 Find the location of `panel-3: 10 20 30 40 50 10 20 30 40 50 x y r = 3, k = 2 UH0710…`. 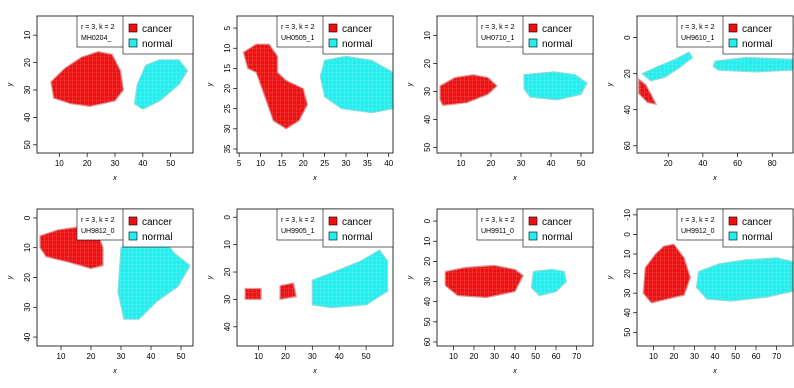

panel-3: 10 20 30 40 50 10 20 30 40 50 x y r = 3, k = 2 UH0710… is located at coordinates (500, 98).